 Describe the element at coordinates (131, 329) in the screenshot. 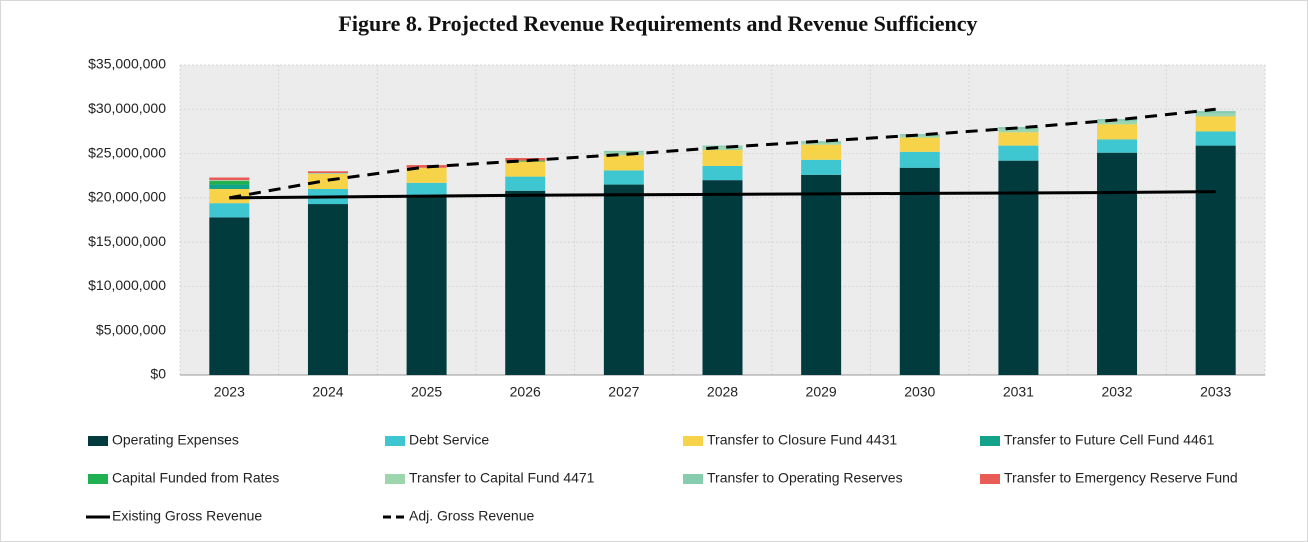

I see `y-tick-label: $5,000,000` at that location.